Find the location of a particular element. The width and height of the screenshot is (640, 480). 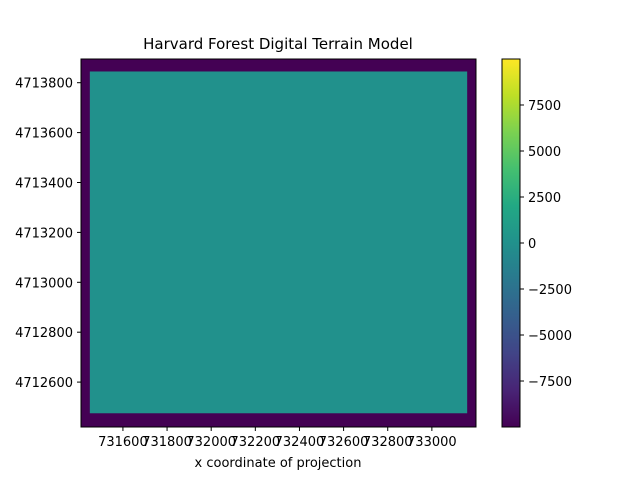

colorbar-gradient is located at coordinates (511, 243).